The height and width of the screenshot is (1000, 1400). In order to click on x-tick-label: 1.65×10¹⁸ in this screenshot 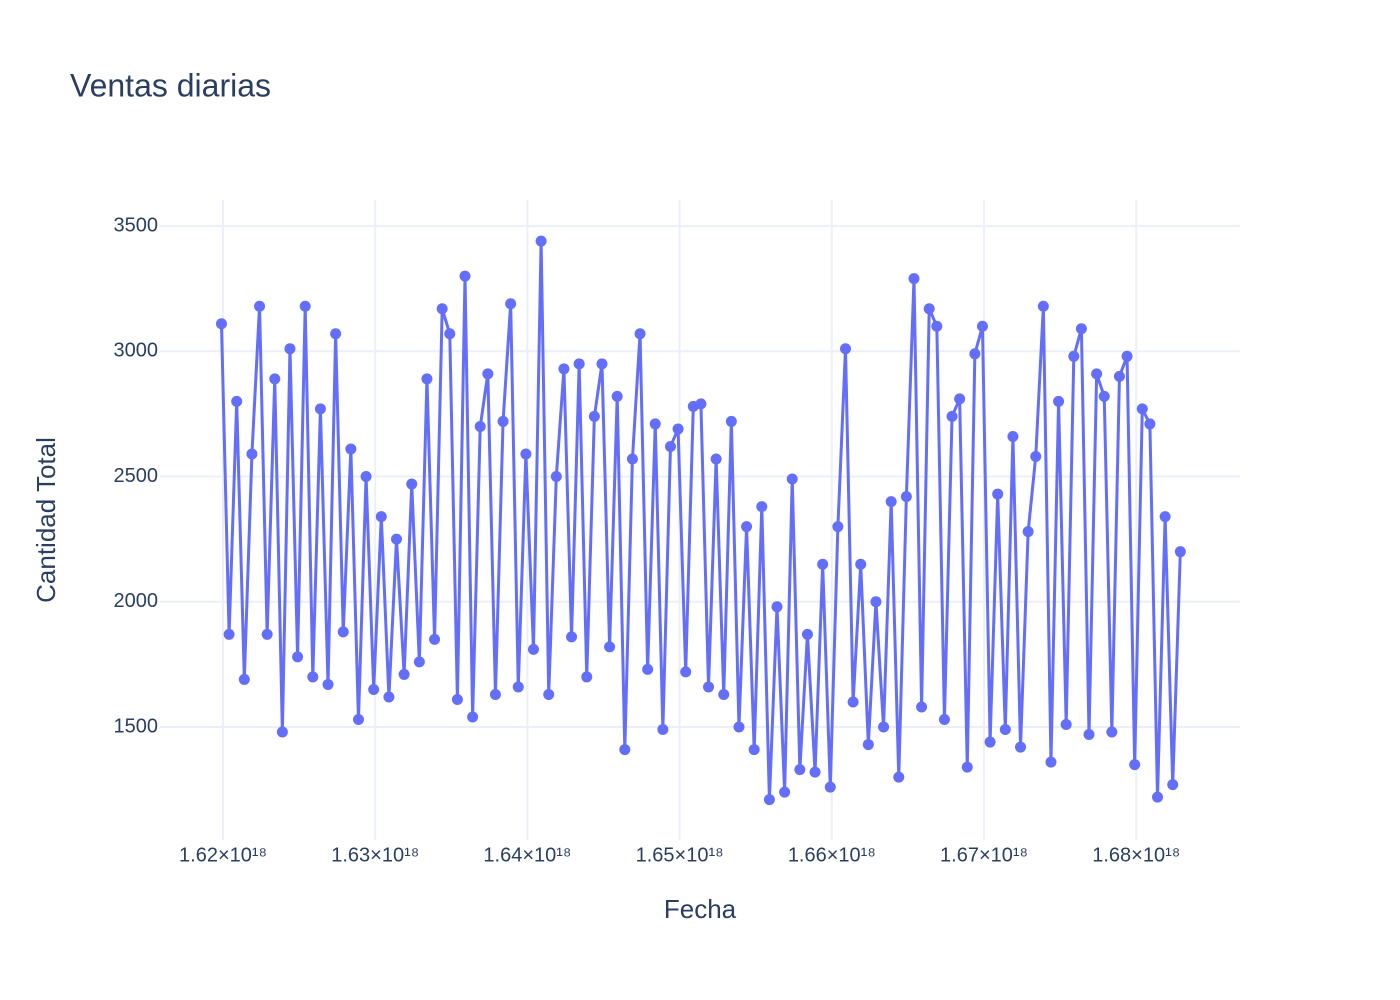, I will do `click(680, 855)`.